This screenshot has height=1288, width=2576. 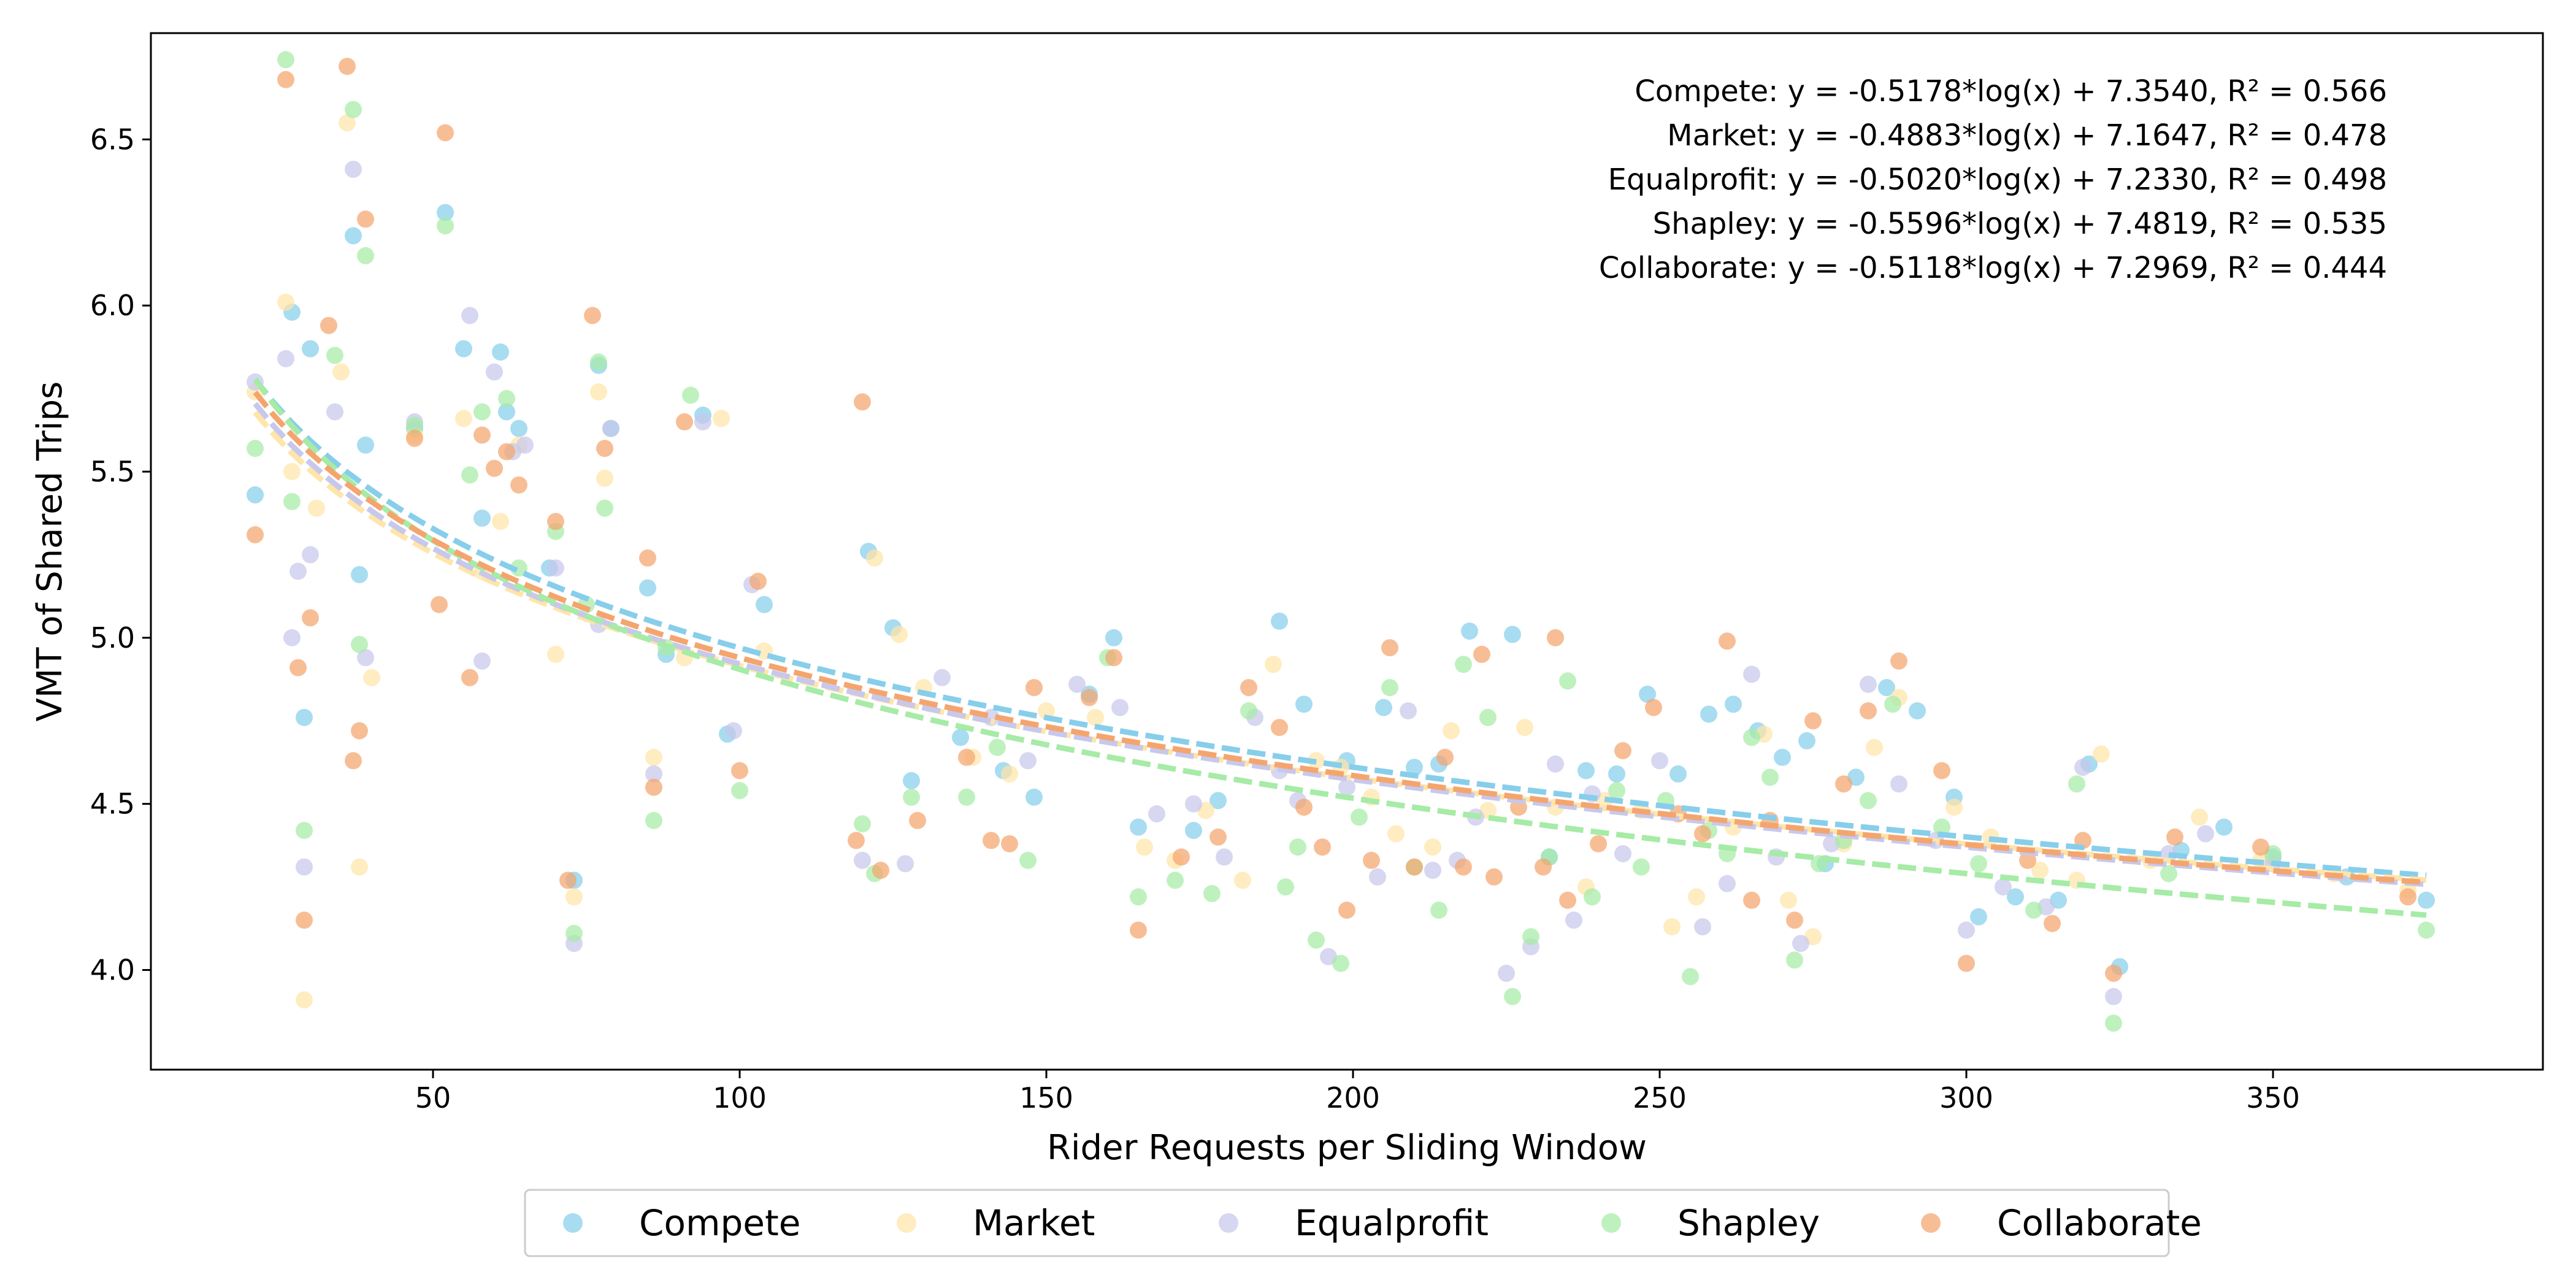 I want to click on legend-market-label: Market, so click(x=1034, y=1223).